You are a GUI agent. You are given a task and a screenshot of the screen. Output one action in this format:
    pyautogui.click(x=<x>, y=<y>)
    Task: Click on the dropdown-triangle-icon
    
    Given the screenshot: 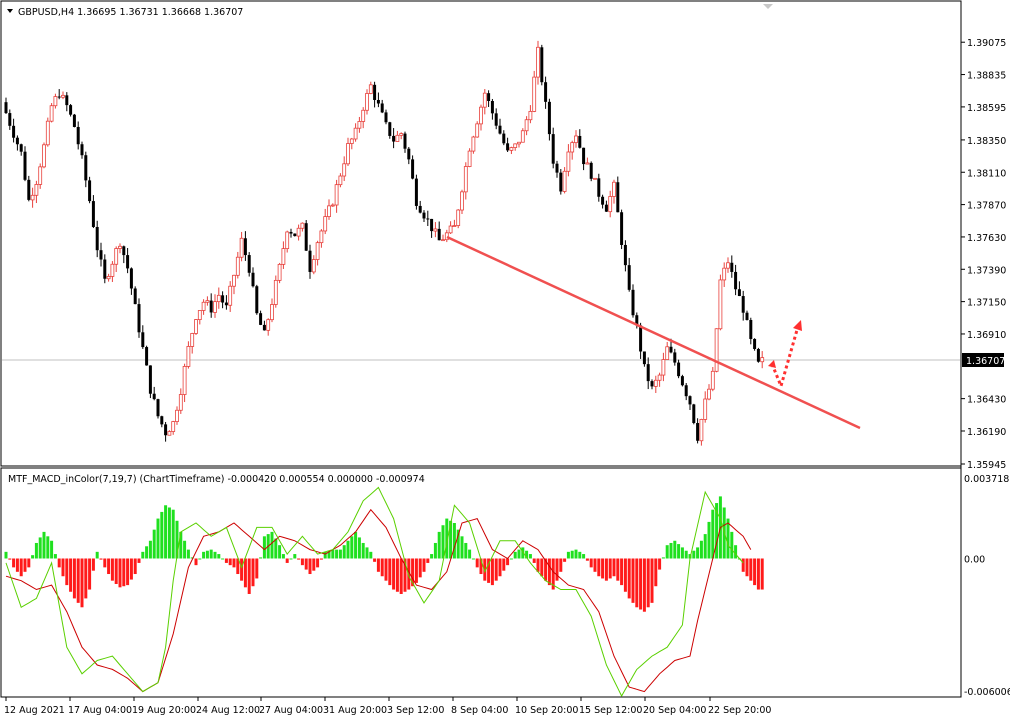 What is the action you would take?
    pyautogui.click(x=10, y=11)
    